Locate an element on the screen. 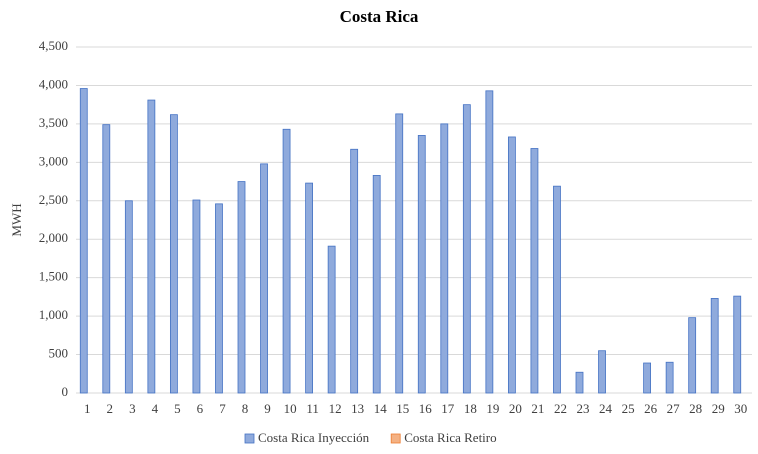 The height and width of the screenshot is (454, 758). x-tick-label: 7 is located at coordinates (222, 408).